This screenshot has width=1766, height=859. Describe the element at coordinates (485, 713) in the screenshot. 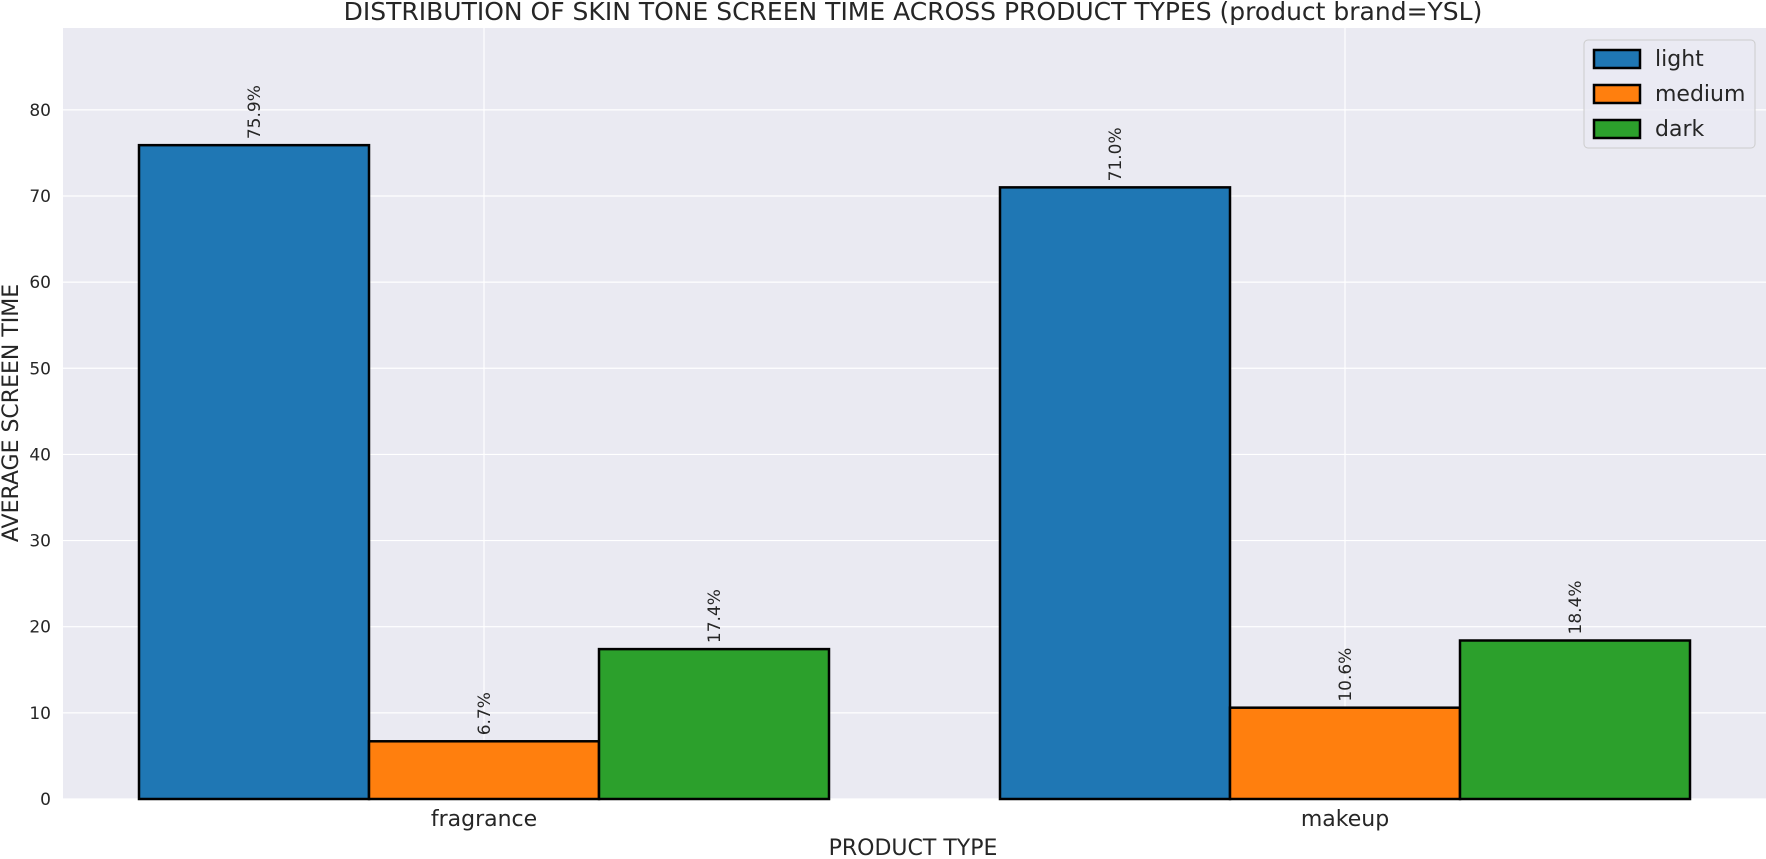

I see `data-label: 6.7%` at that location.